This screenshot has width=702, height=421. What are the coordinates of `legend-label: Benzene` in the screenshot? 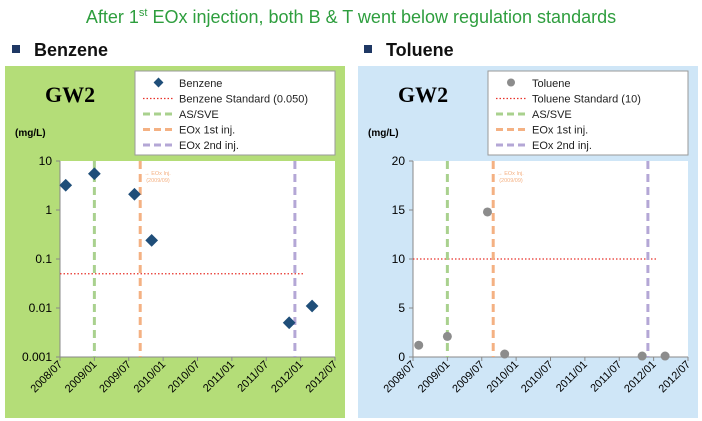 It's located at (200, 84).